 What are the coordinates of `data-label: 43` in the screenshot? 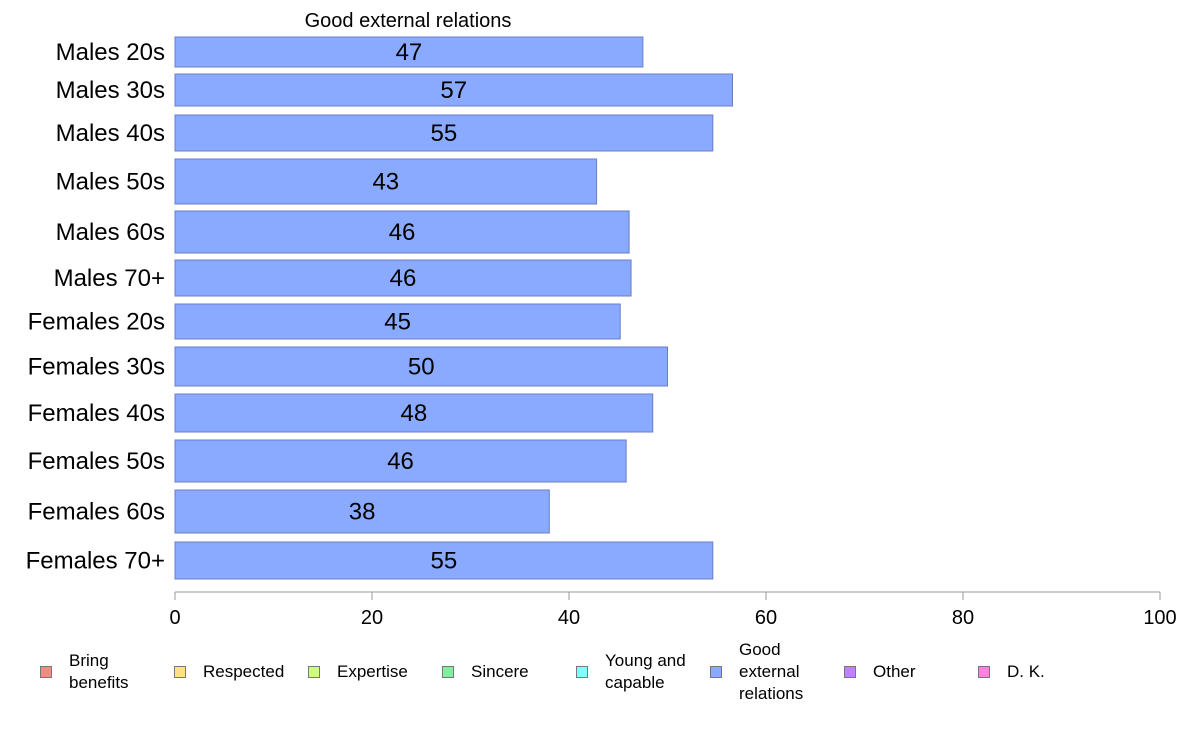 It's located at (385, 182).